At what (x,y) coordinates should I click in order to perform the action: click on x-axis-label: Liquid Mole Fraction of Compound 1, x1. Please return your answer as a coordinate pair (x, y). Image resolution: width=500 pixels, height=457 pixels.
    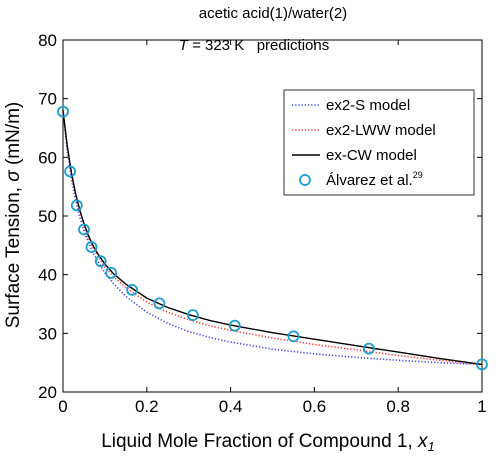
    Looking at the image, I should click on (268, 442).